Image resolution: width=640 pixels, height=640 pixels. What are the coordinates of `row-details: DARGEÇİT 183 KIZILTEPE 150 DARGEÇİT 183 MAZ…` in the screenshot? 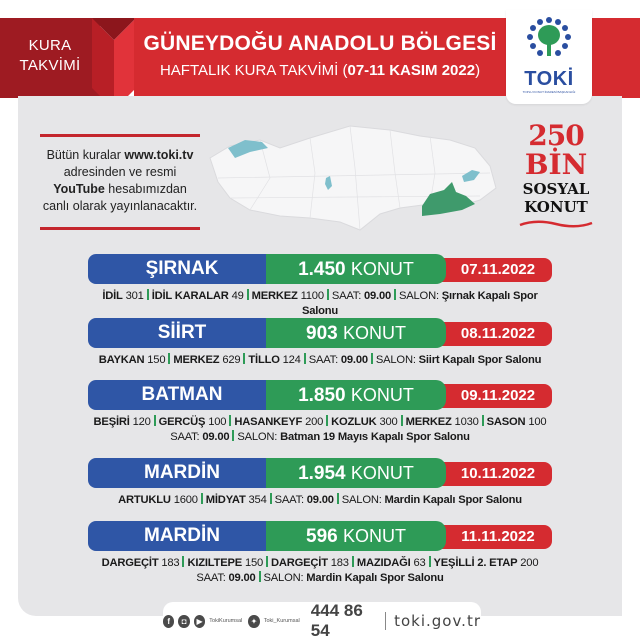 It's located at (320, 570).